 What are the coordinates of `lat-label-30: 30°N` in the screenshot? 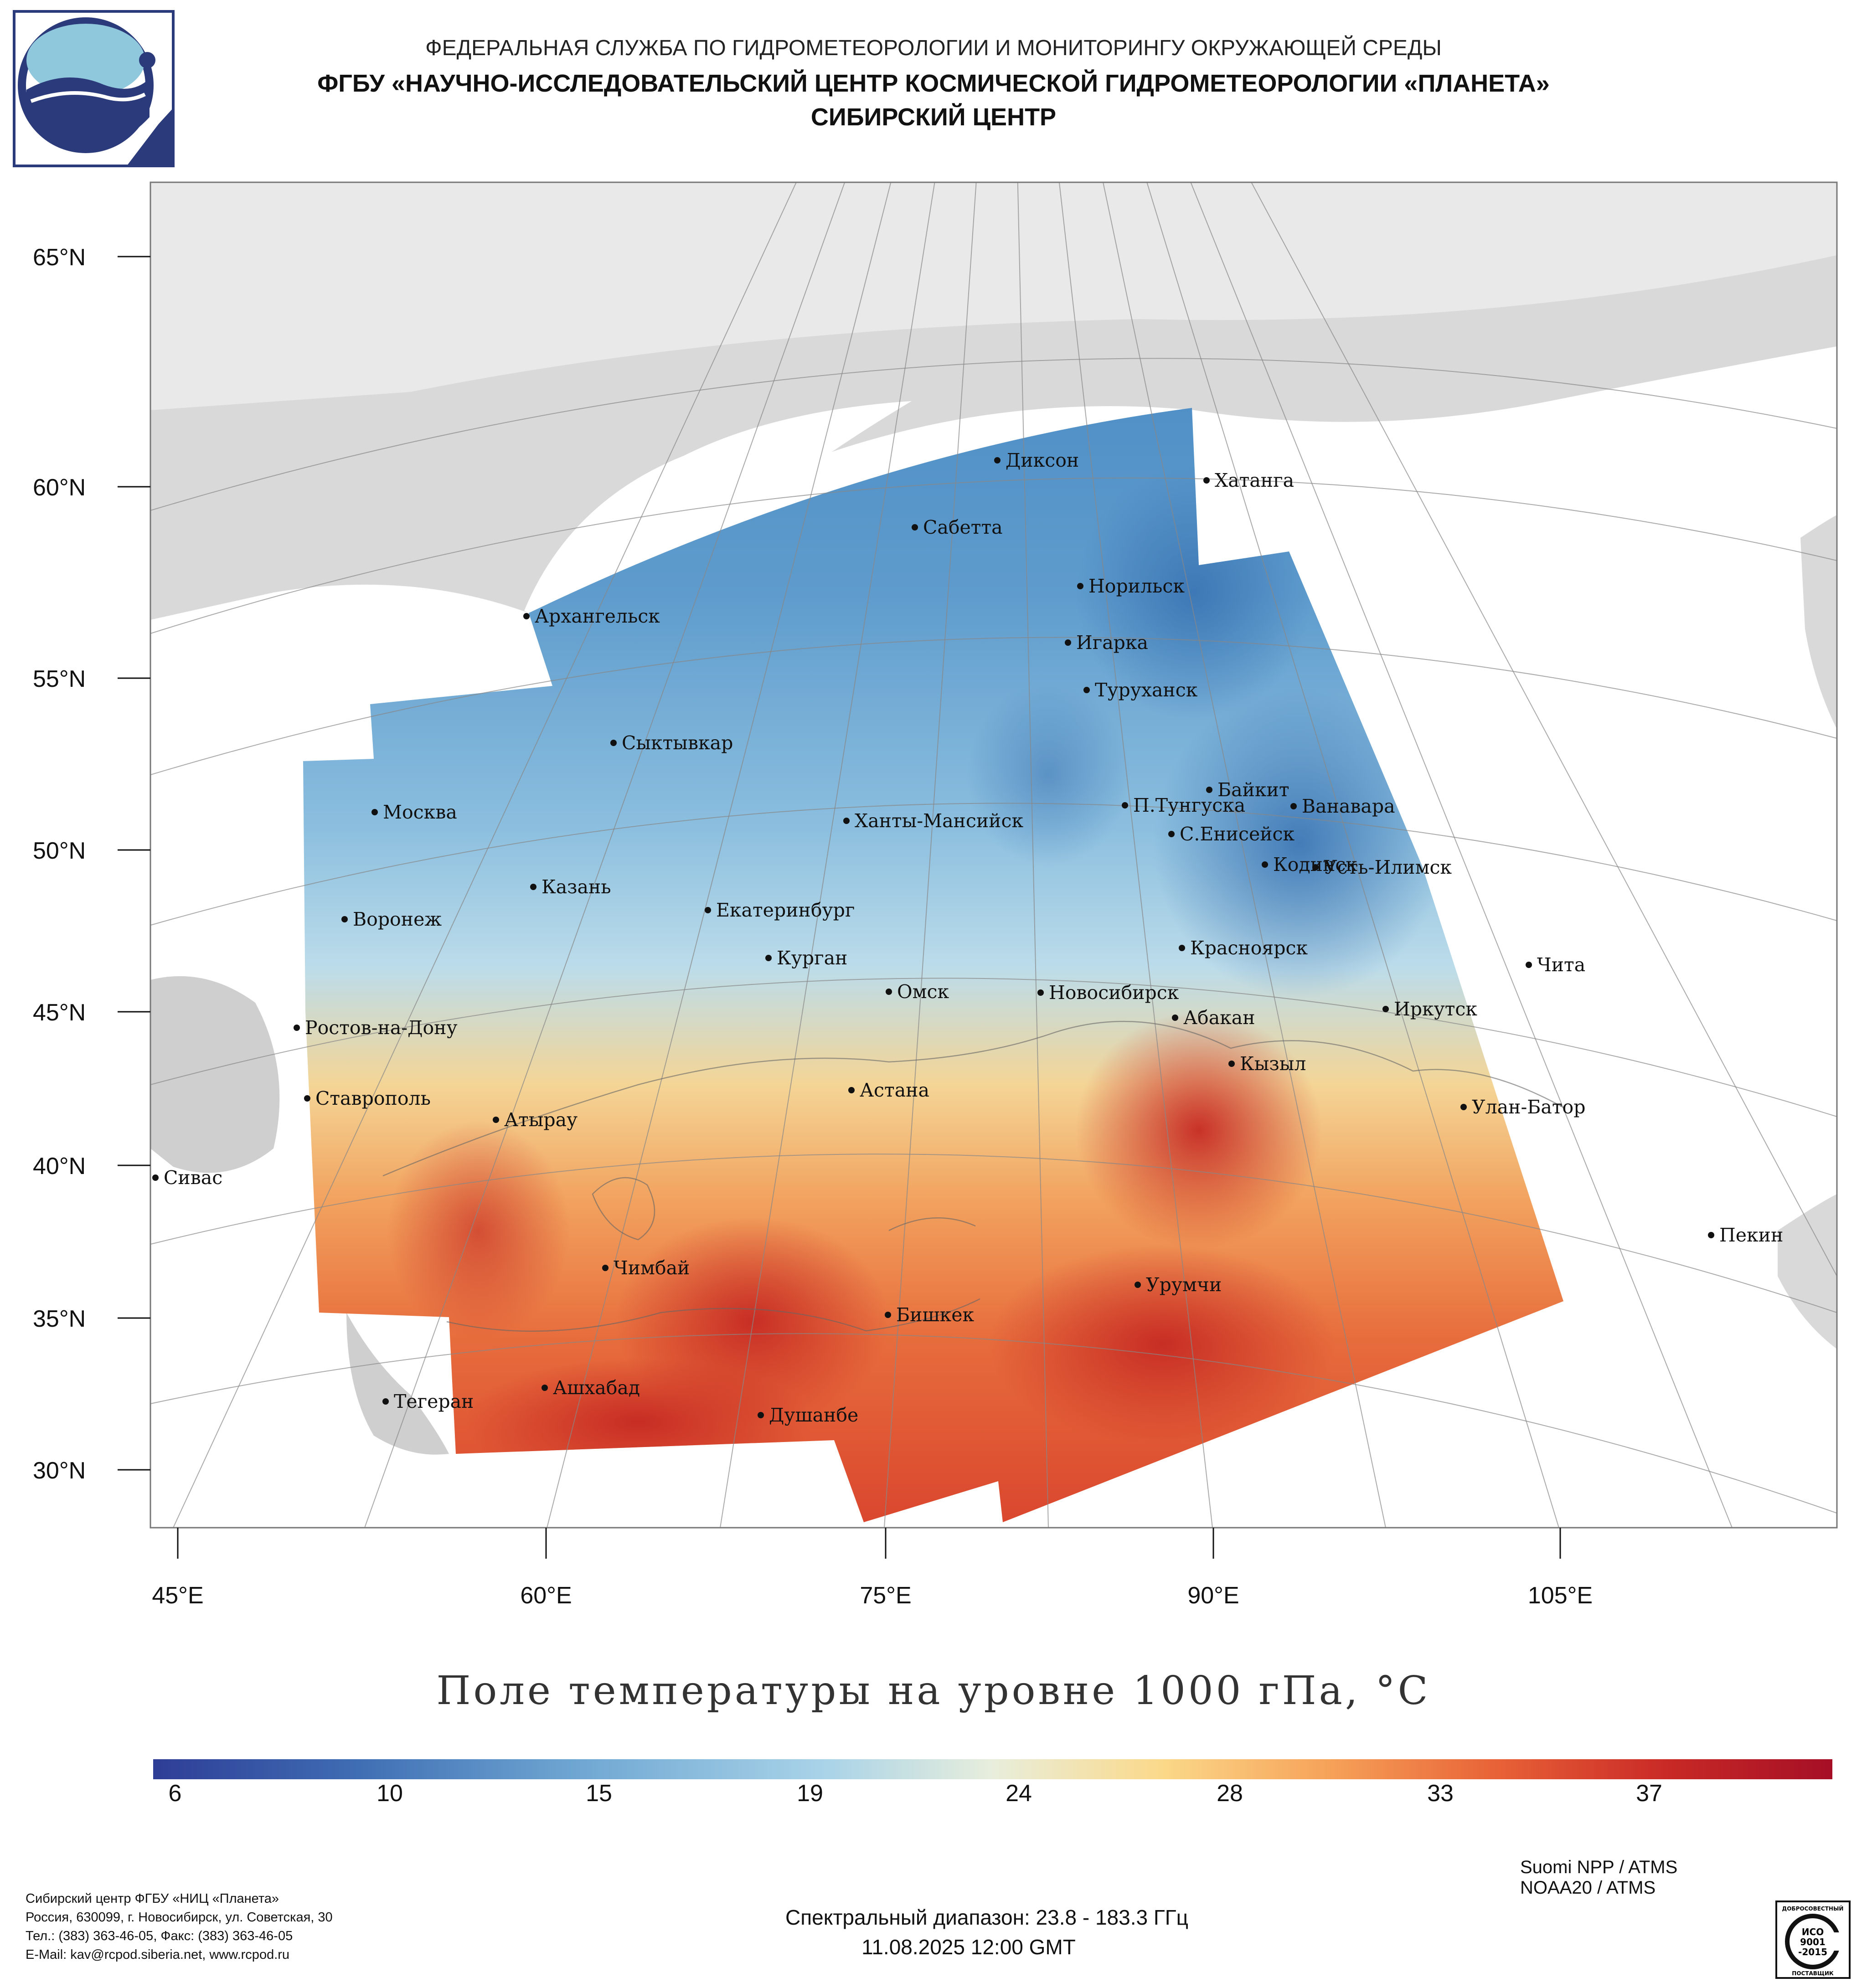 It's located at (59, 1471).